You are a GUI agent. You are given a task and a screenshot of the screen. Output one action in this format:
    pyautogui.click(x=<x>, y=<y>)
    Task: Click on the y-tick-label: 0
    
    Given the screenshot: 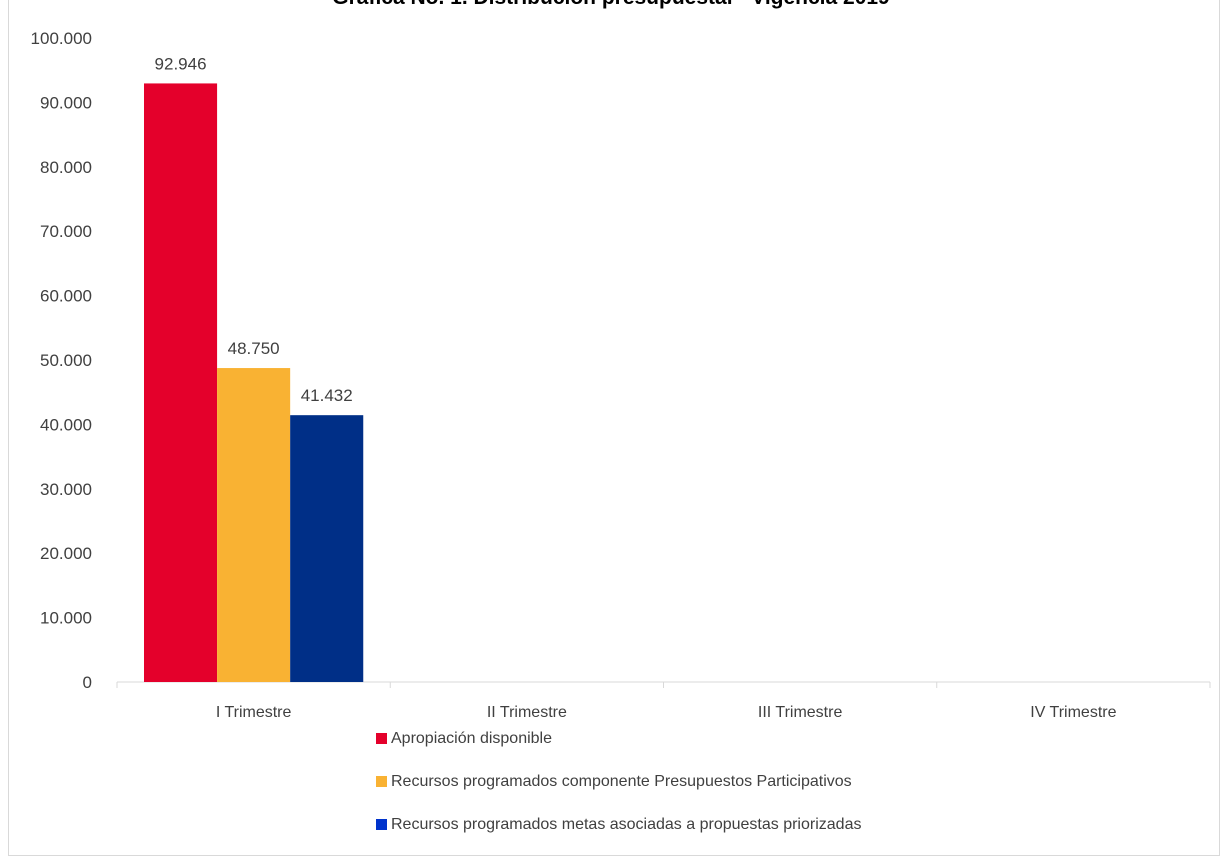 What is the action you would take?
    pyautogui.click(x=87, y=682)
    